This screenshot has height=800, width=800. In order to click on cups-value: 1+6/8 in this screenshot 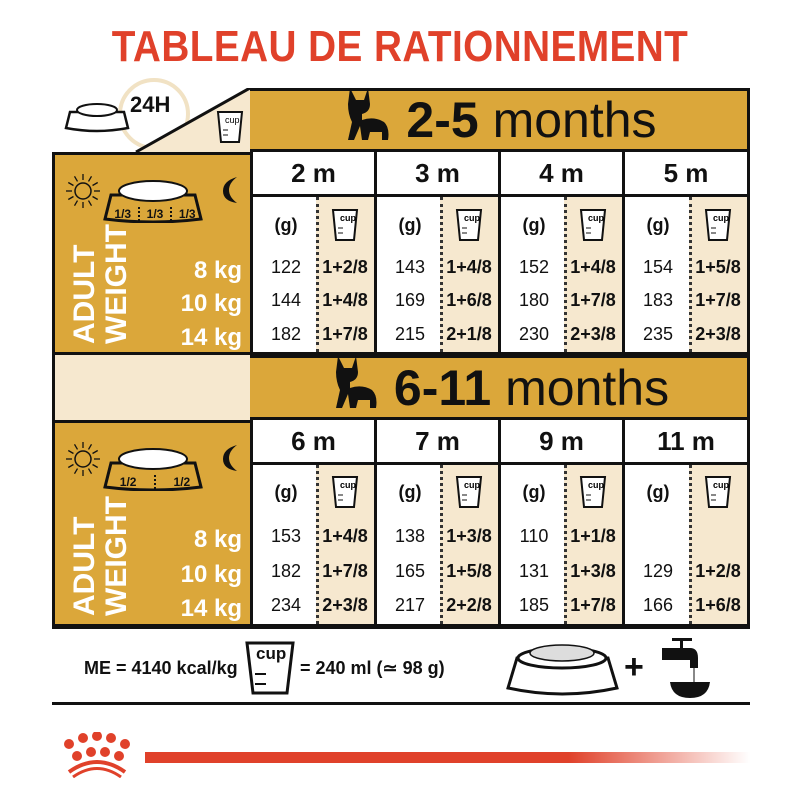, I will do `click(469, 300)`.